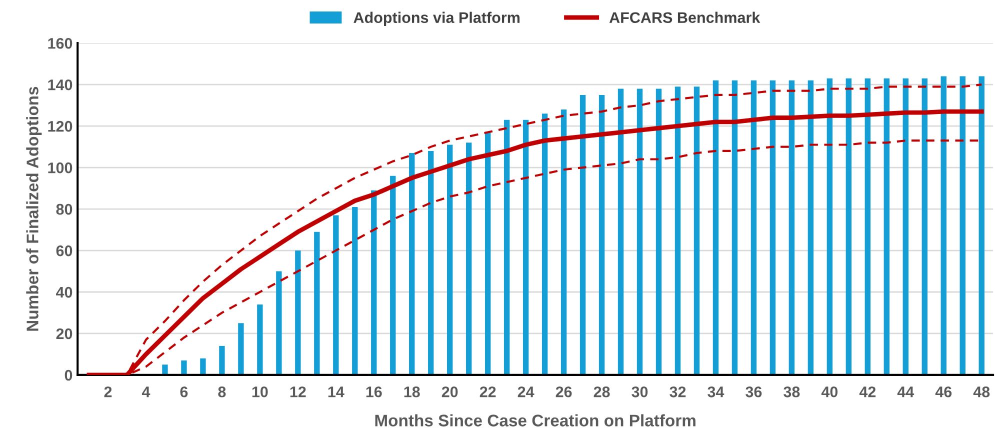 The width and height of the screenshot is (995, 431). I want to click on x-tick-label: 42, so click(867, 392).